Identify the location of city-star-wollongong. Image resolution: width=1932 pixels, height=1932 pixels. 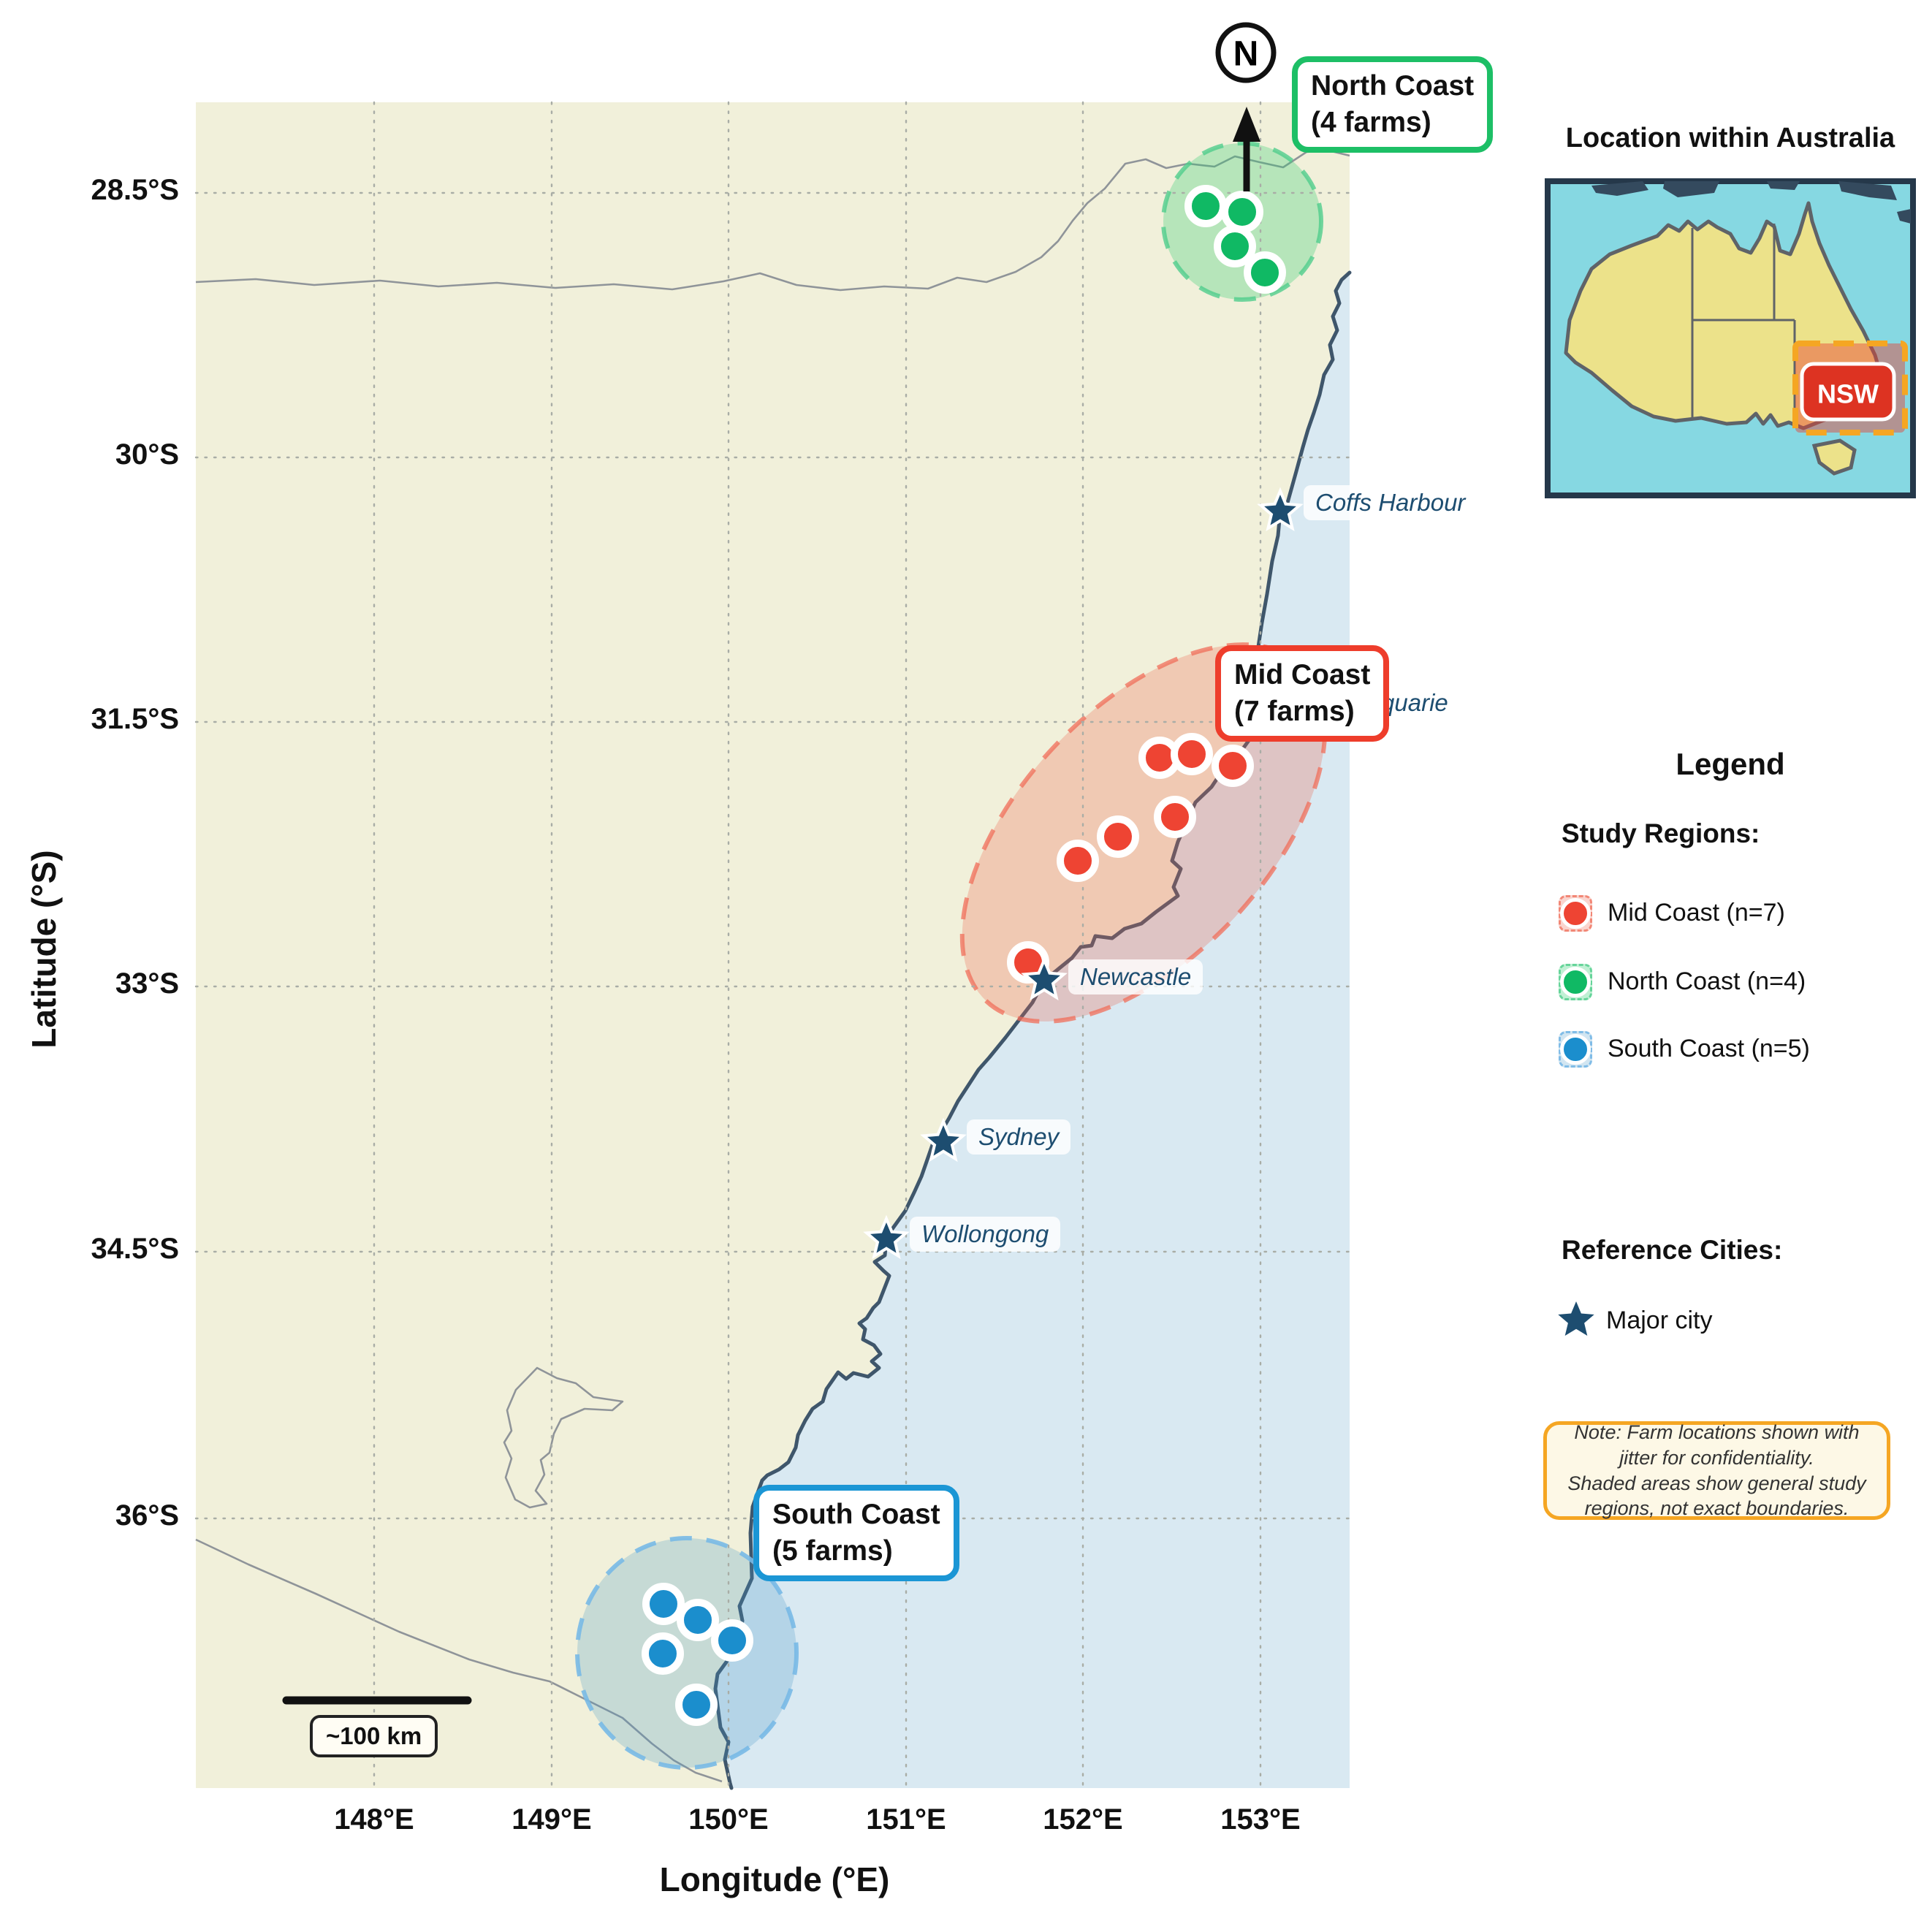
(886, 1237).